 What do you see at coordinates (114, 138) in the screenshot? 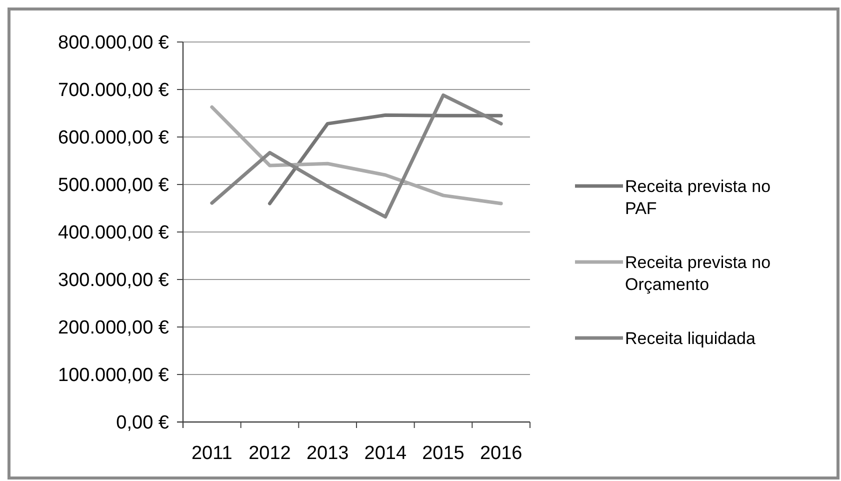
I see `y-tick-label: 600.000,00 €` at bounding box center [114, 138].